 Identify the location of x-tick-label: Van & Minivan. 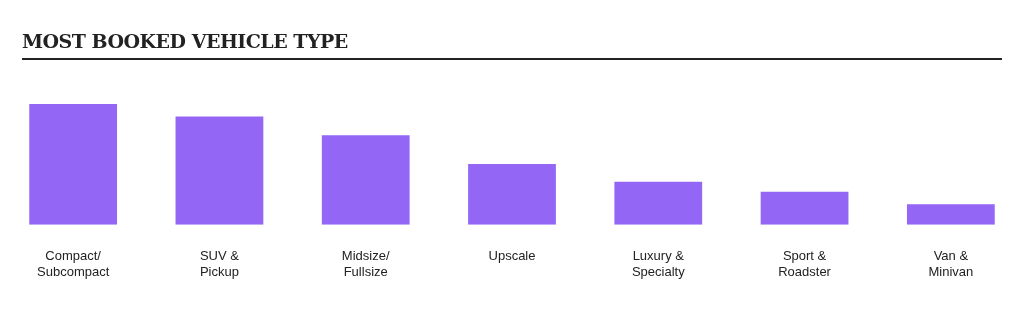
(951, 263).